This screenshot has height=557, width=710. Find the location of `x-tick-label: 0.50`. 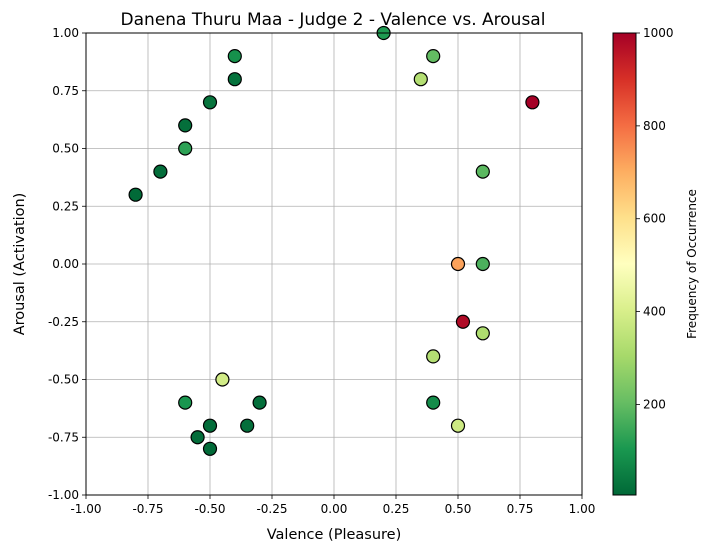

x-tick-label: 0.50 is located at coordinates (458, 509).